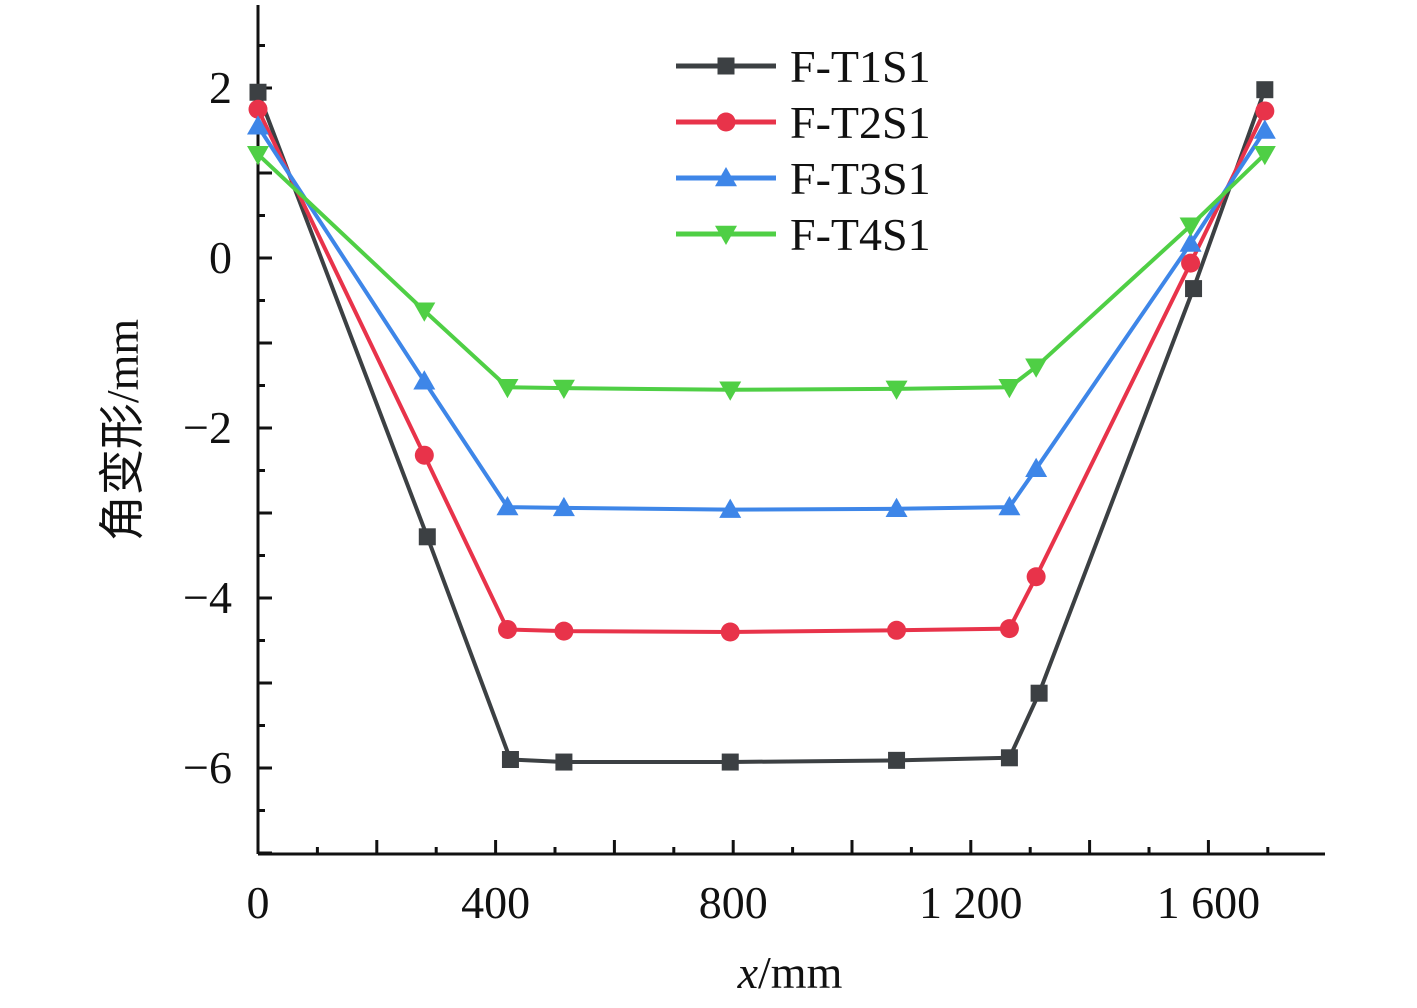 The image size is (1417, 1008). Describe the element at coordinates (220, 257) in the screenshot. I see `y-tick-label: 0` at that location.